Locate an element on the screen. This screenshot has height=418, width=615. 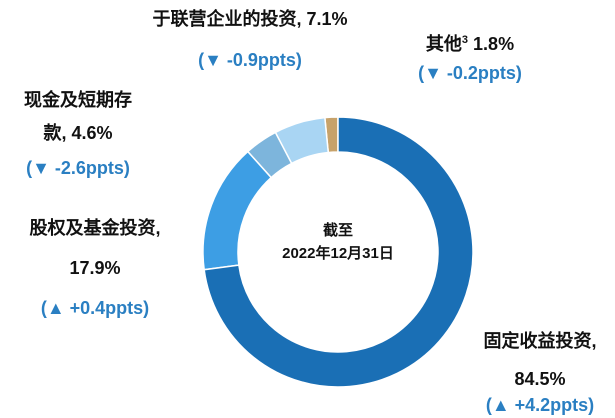
category-name: 股权及基金投资, is located at coordinates (95, 228).